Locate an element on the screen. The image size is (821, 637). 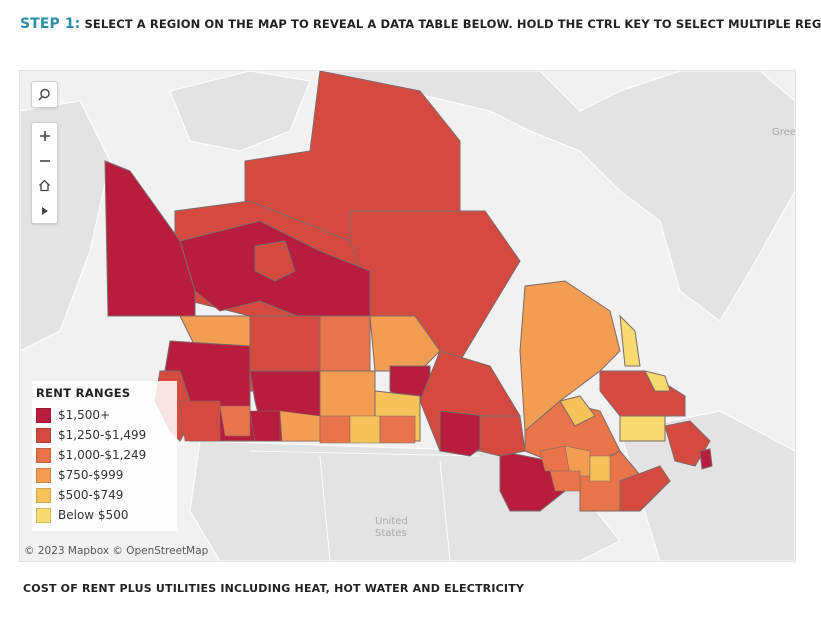
map-zoom-controls is located at coordinates (44, 173).